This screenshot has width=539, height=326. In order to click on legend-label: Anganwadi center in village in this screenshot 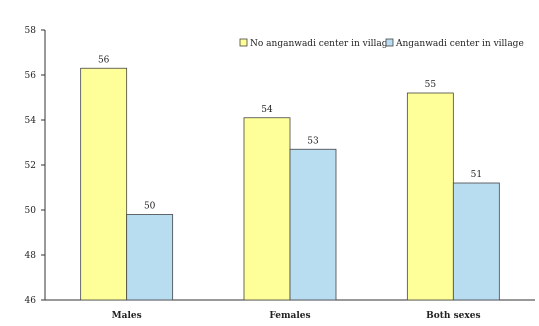, I will do `click(459, 44)`.